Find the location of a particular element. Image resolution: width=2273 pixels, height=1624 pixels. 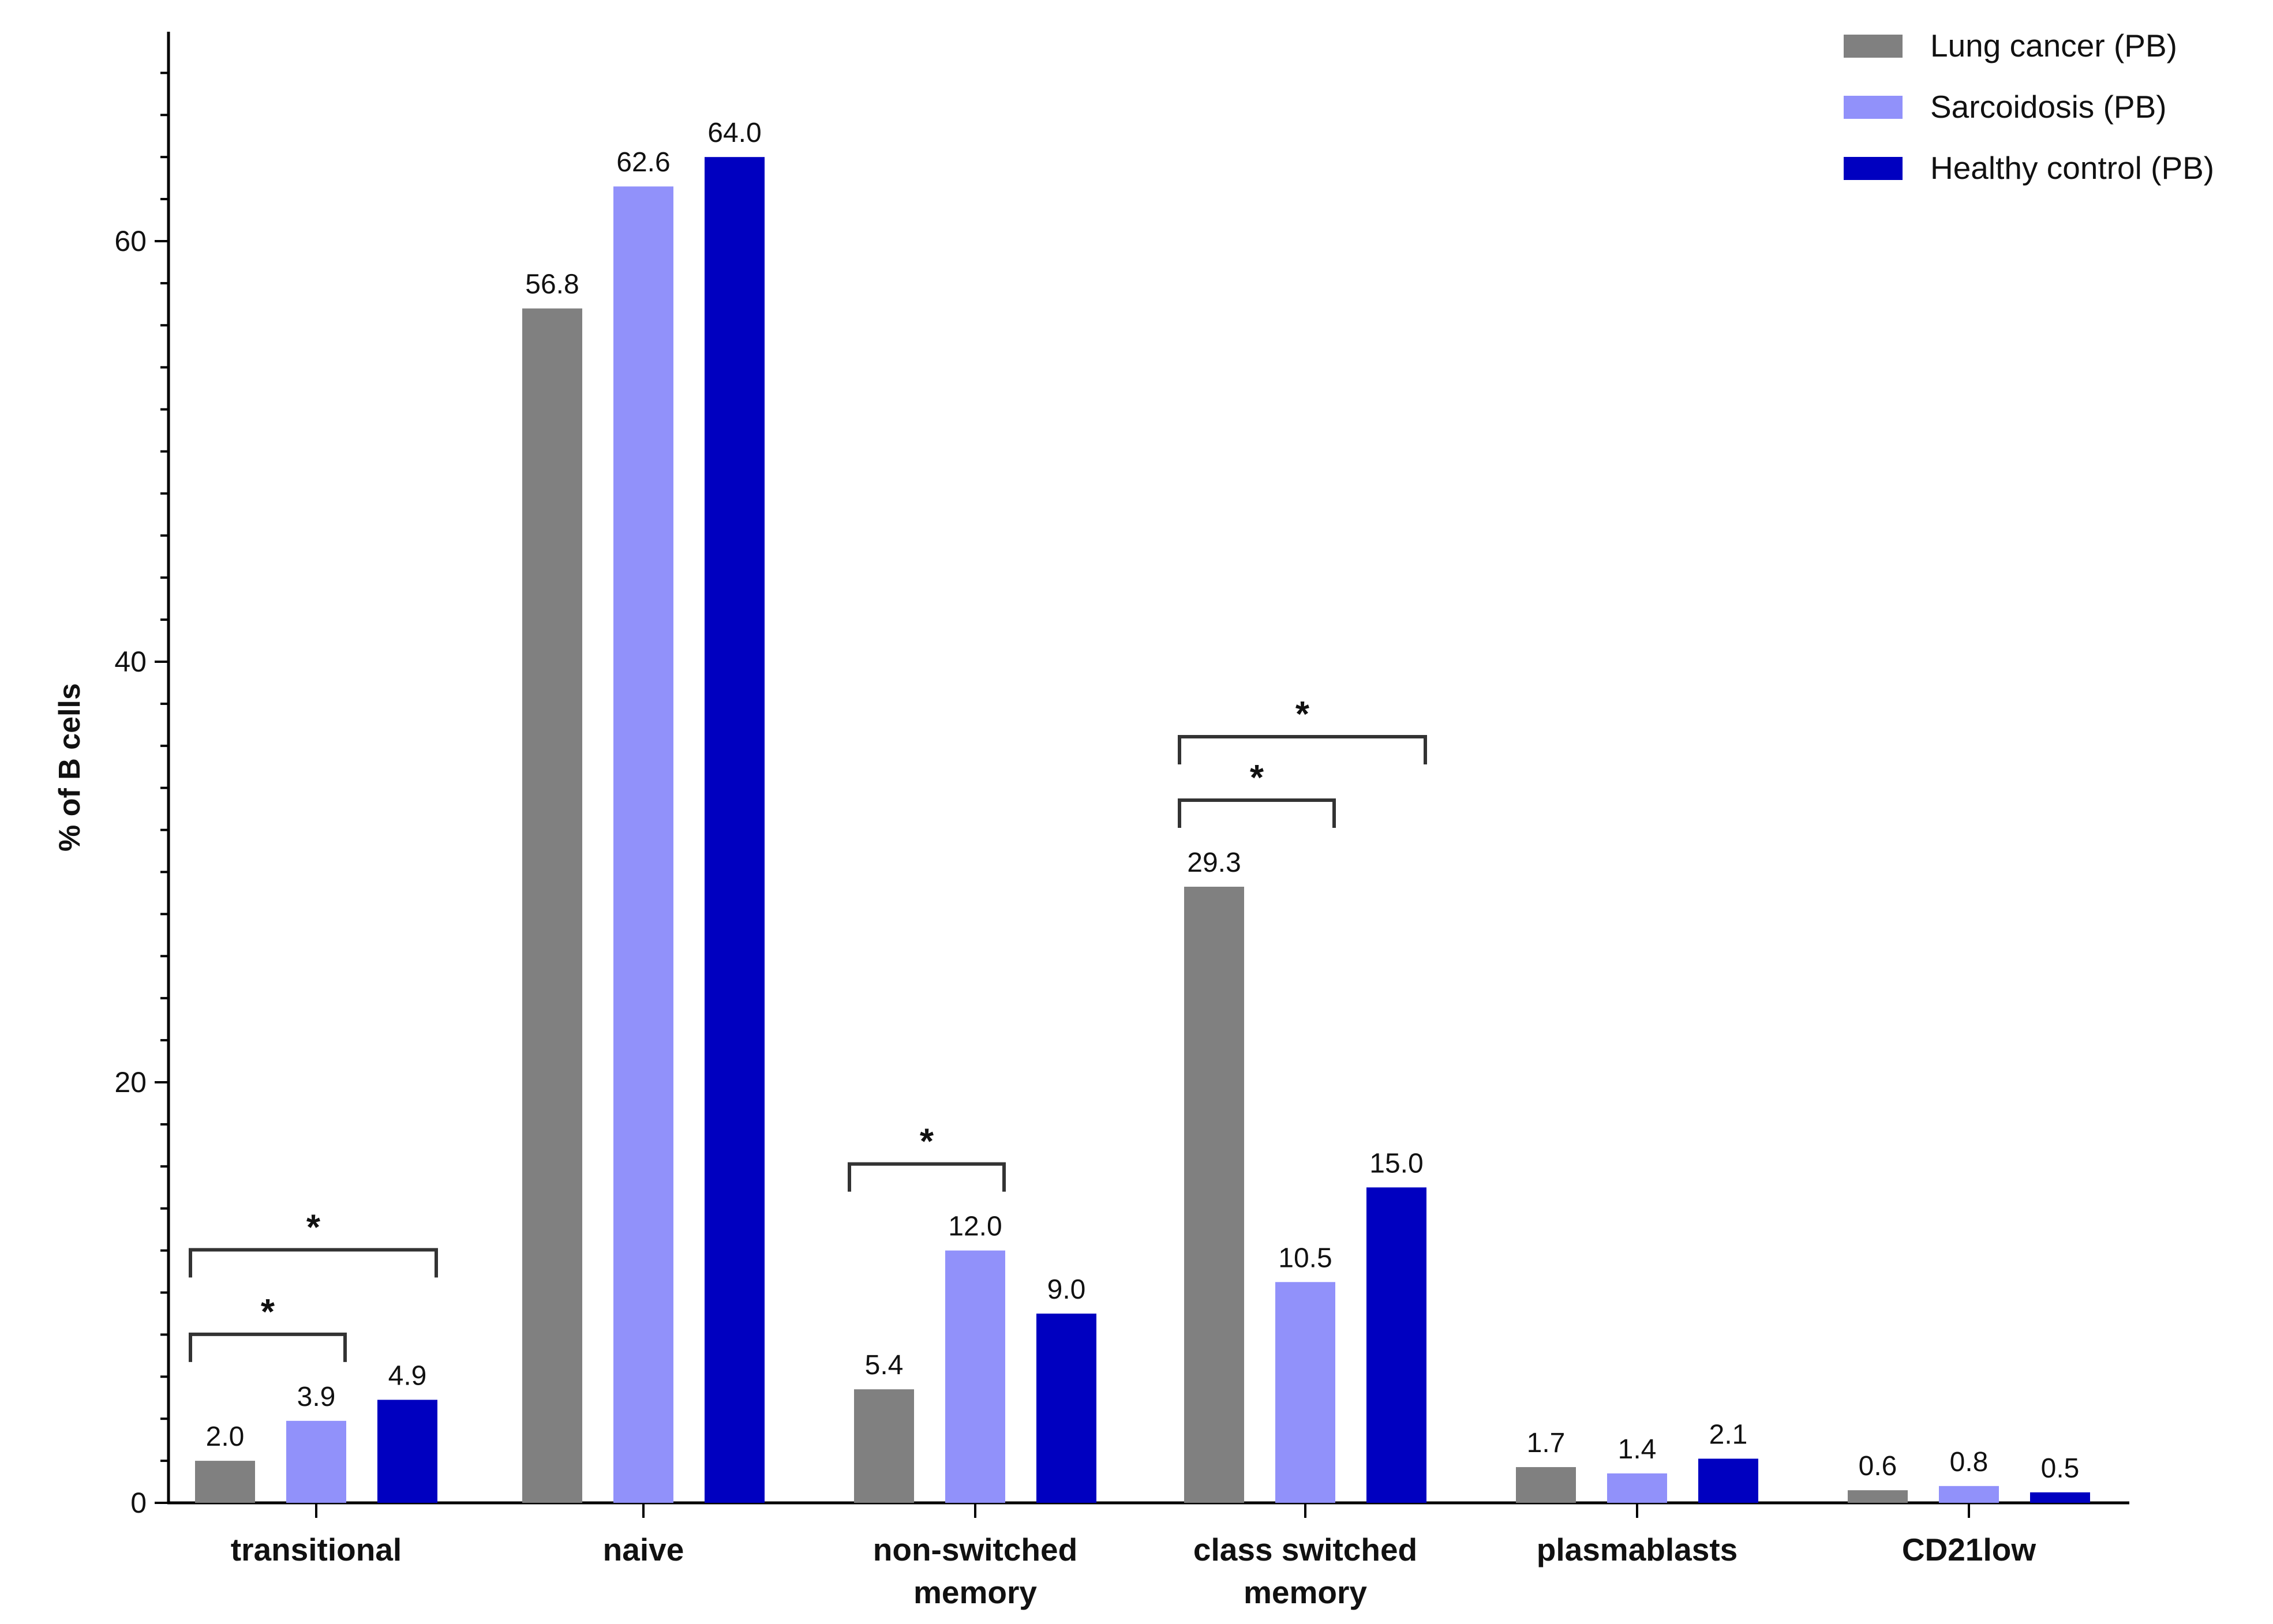

category-label: naive is located at coordinates (644, 1550).